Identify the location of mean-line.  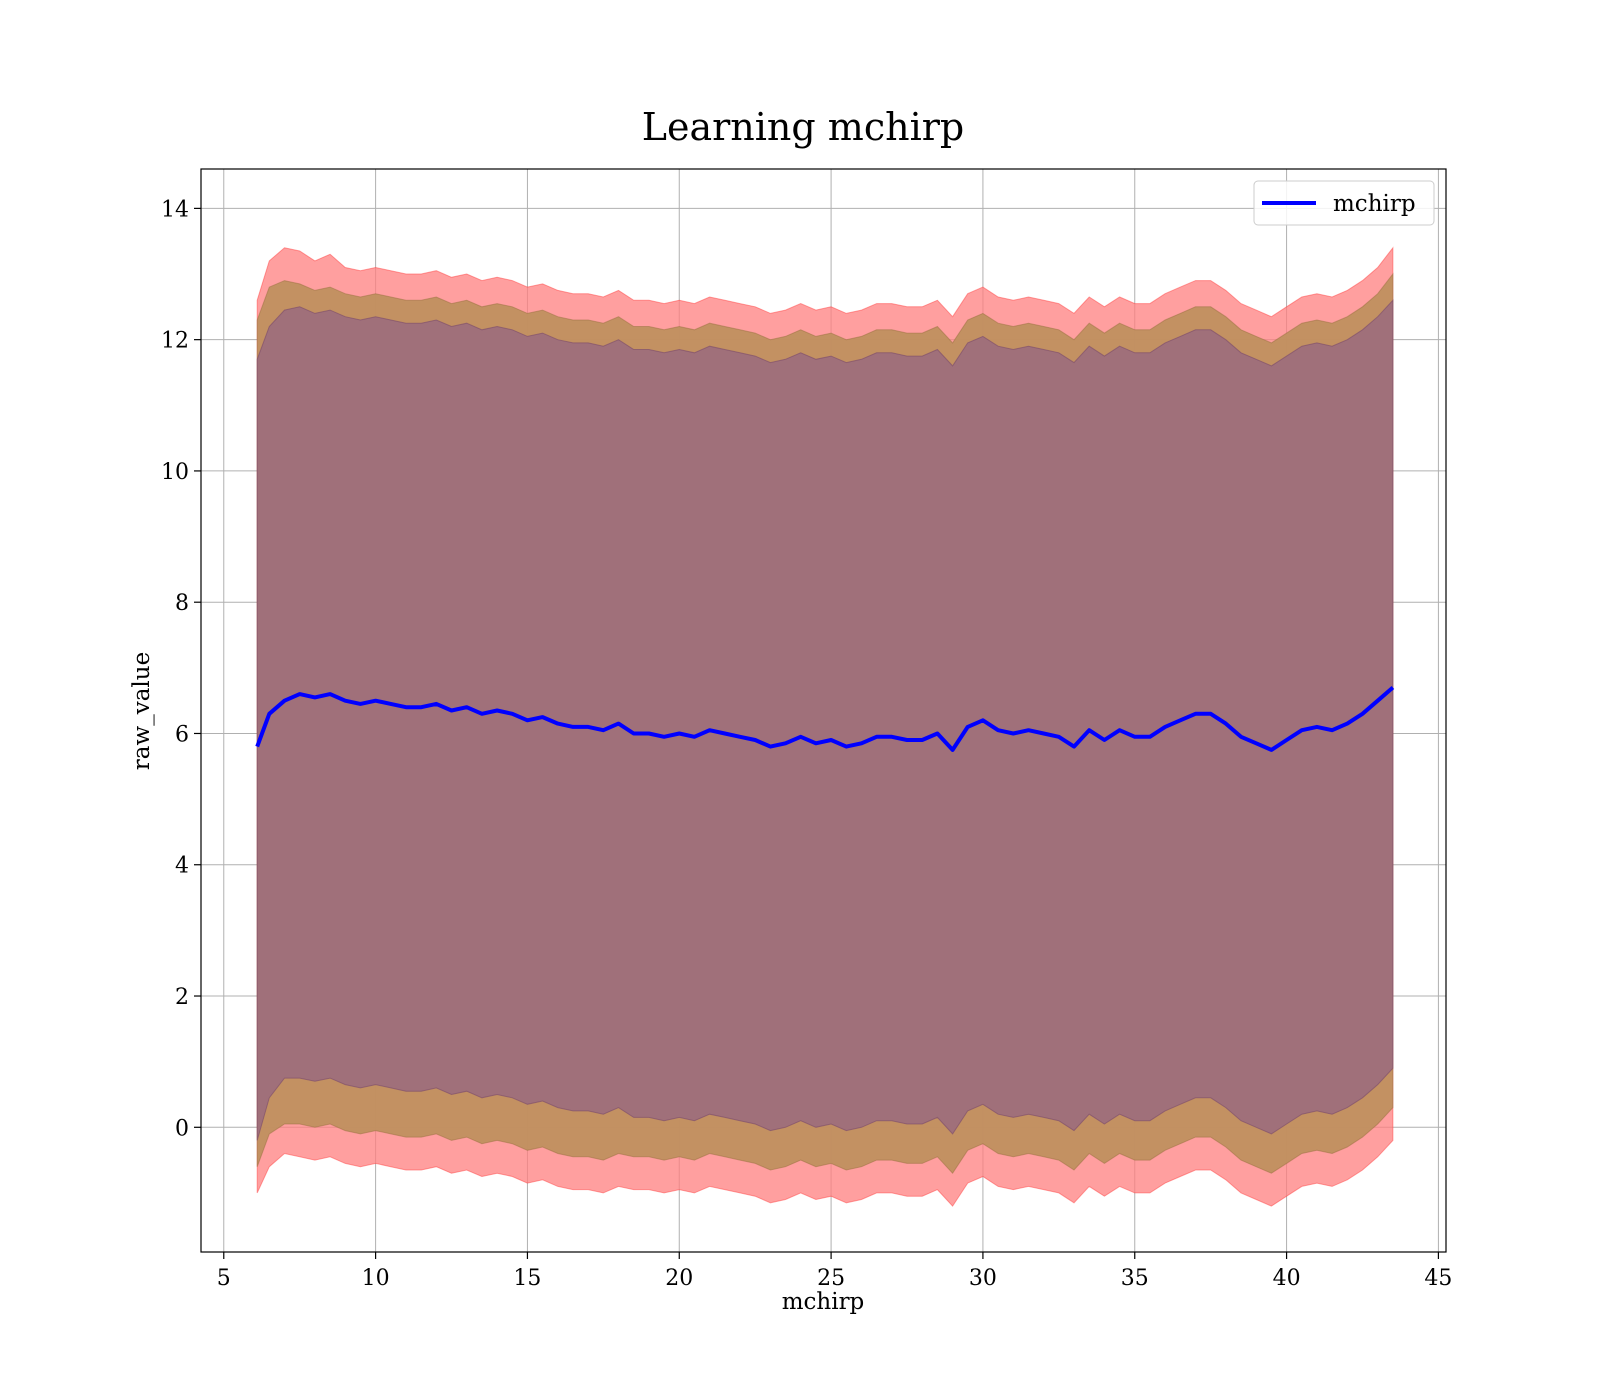
(825, 718).